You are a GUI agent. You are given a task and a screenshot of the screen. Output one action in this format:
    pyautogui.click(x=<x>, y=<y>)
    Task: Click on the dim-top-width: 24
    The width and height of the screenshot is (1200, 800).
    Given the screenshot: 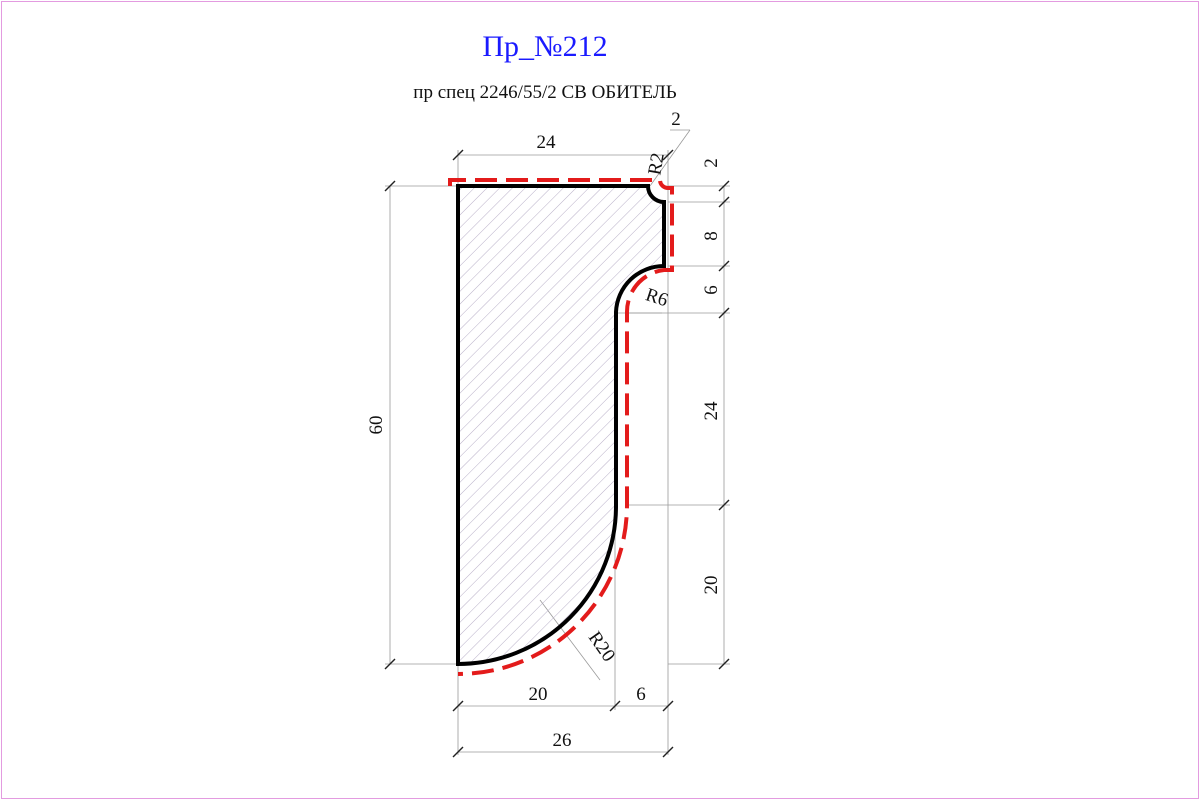 What is the action you would take?
    pyautogui.click(x=547, y=142)
    